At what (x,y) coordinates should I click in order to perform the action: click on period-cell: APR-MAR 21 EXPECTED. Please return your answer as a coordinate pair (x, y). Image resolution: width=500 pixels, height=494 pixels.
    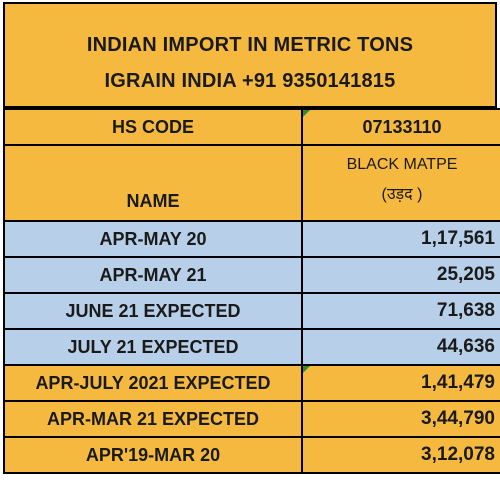
    Looking at the image, I should click on (153, 419).